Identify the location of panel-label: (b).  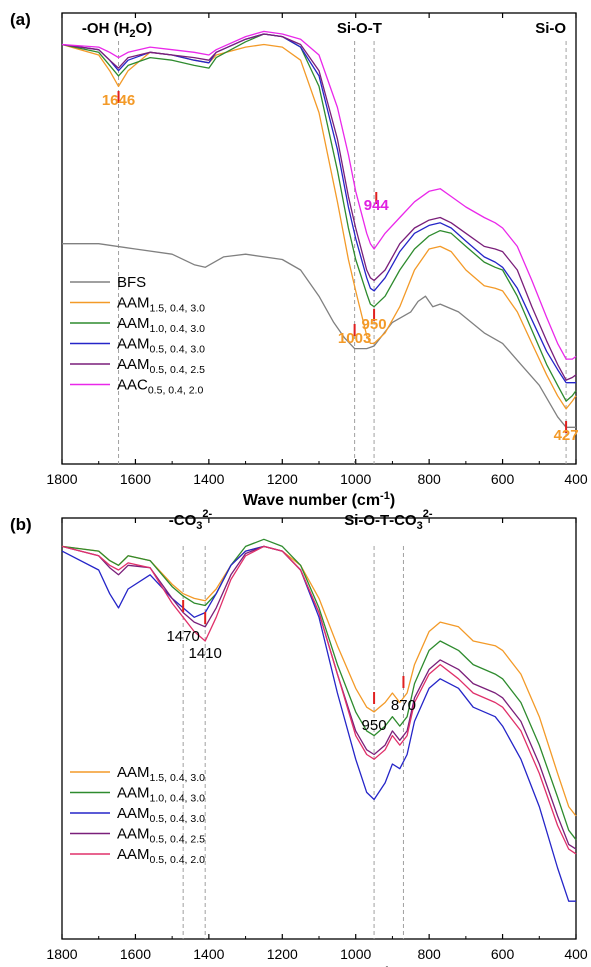
(21, 524).